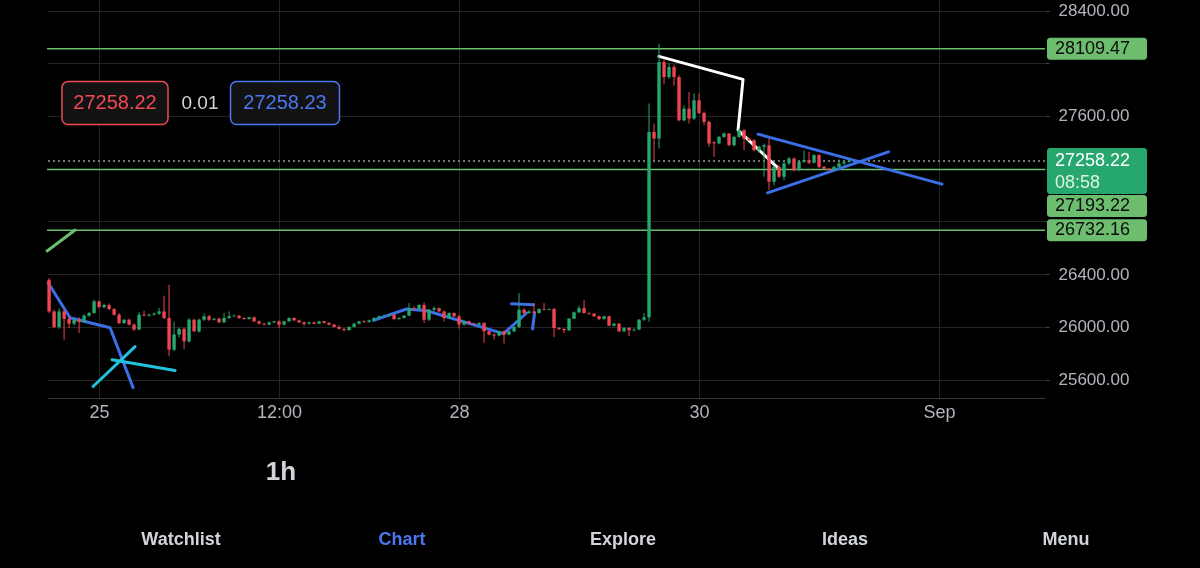 Image resolution: width=1200 pixels, height=568 pixels. What do you see at coordinates (1093, 47) in the screenshot?
I see `ref-line-label: 28109.47` at bounding box center [1093, 47].